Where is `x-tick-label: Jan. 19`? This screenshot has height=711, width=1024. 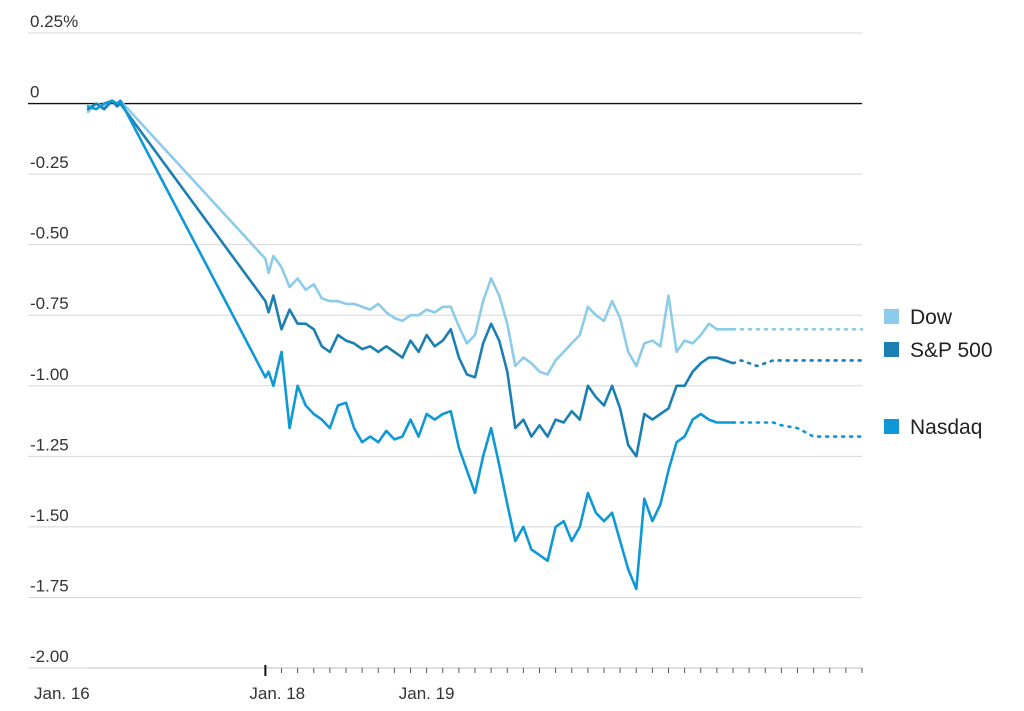
x-tick-label: Jan. 19 is located at coordinates (427, 693).